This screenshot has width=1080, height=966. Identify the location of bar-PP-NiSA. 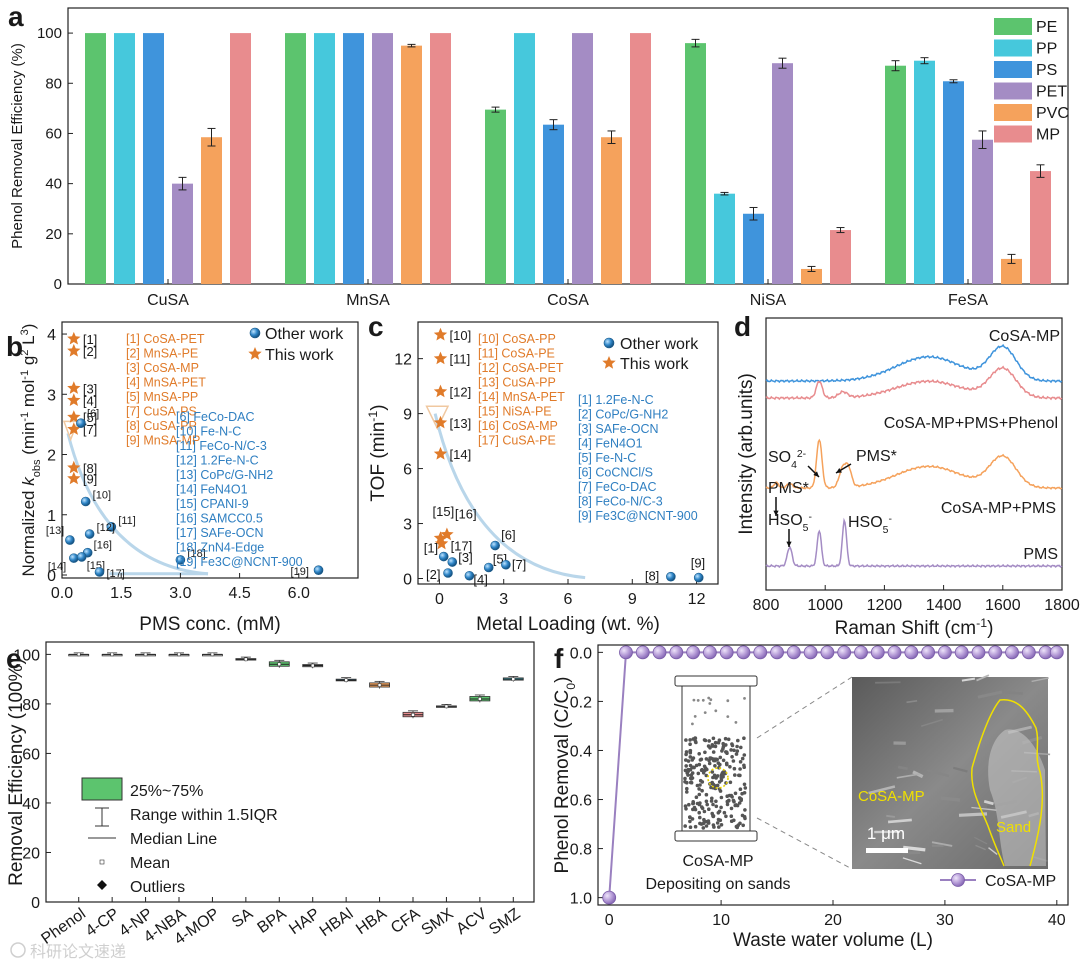
(724, 238).